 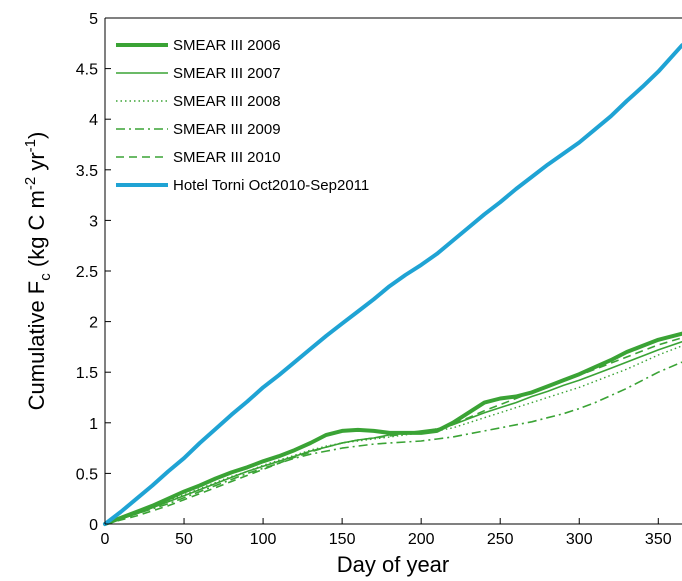 I want to click on x-tick-label: 0, so click(x=105, y=539).